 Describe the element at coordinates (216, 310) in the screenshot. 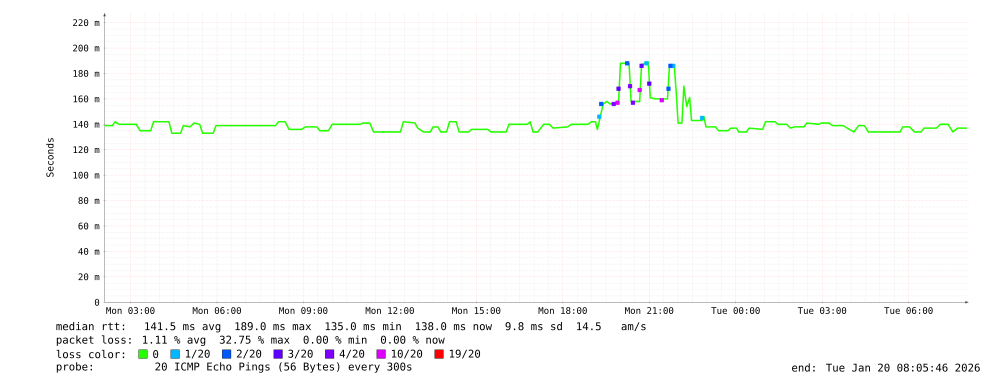

I see `x-tick-label: Mon 06:00` at that location.